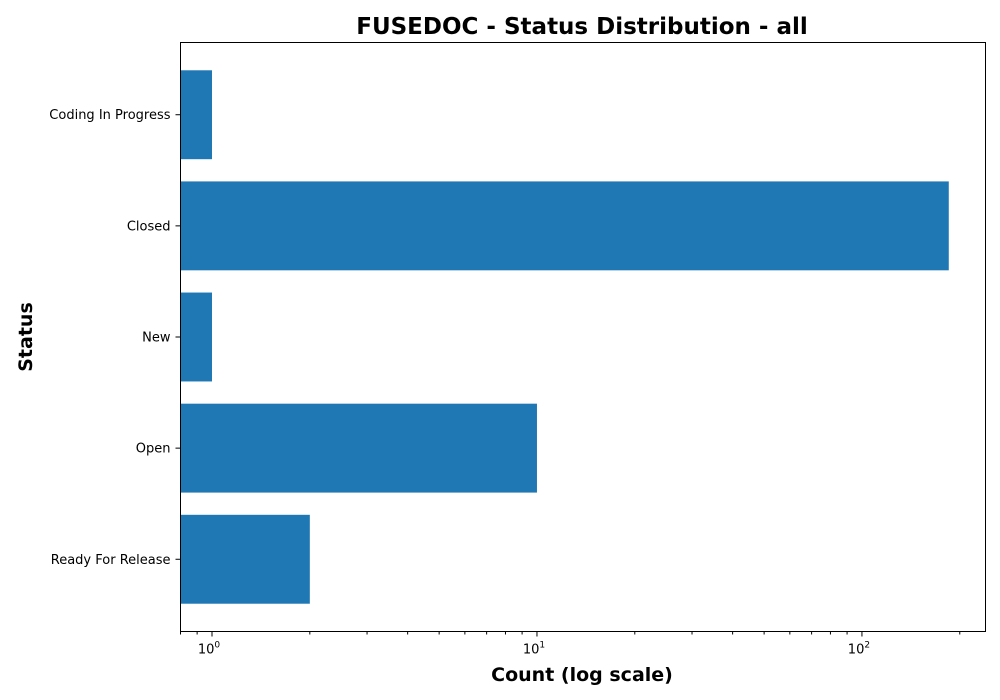  What do you see at coordinates (196, 337) in the screenshot?
I see `bar-new` at bounding box center [196, 337].